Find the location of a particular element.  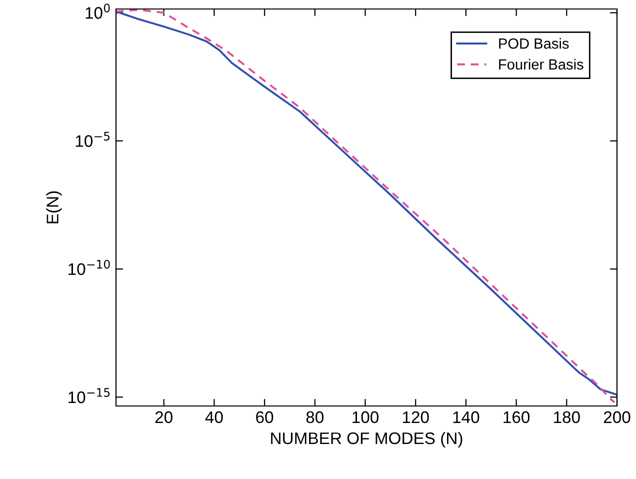

y-tick-label: 10$^{−15}$ is located at coordinates (89, 396).